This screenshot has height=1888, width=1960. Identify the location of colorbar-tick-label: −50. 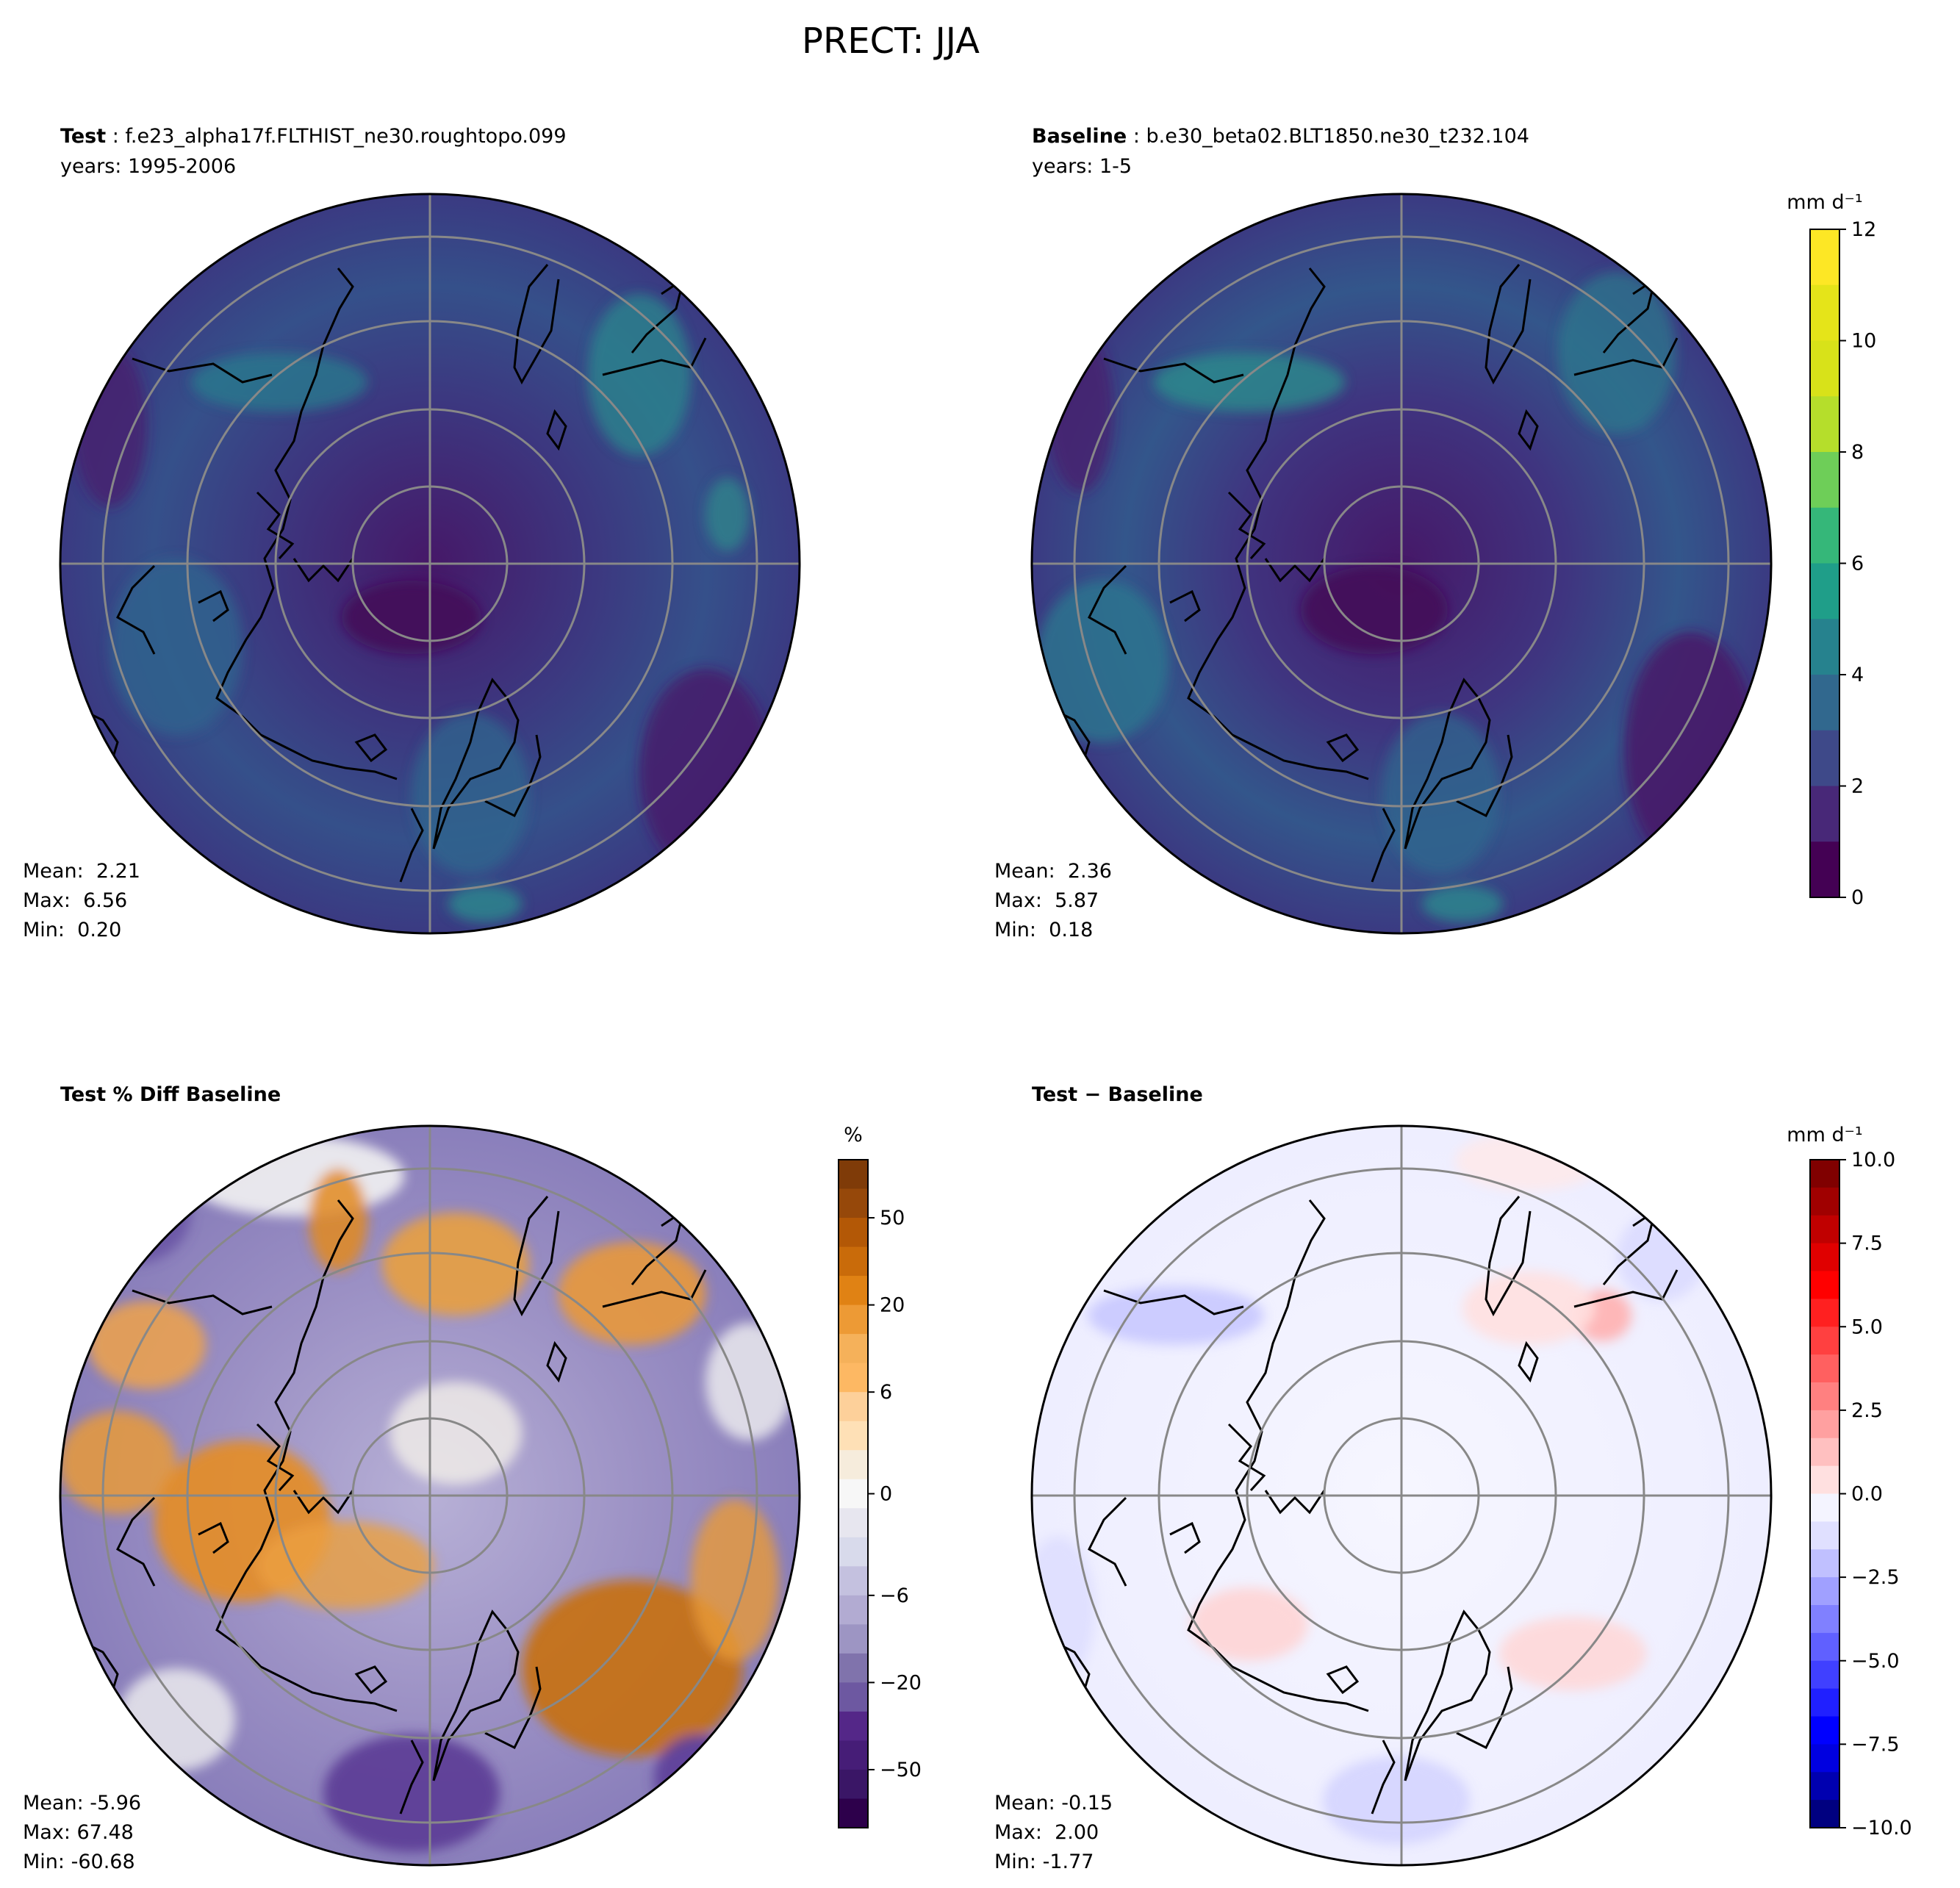
(901, 1770).